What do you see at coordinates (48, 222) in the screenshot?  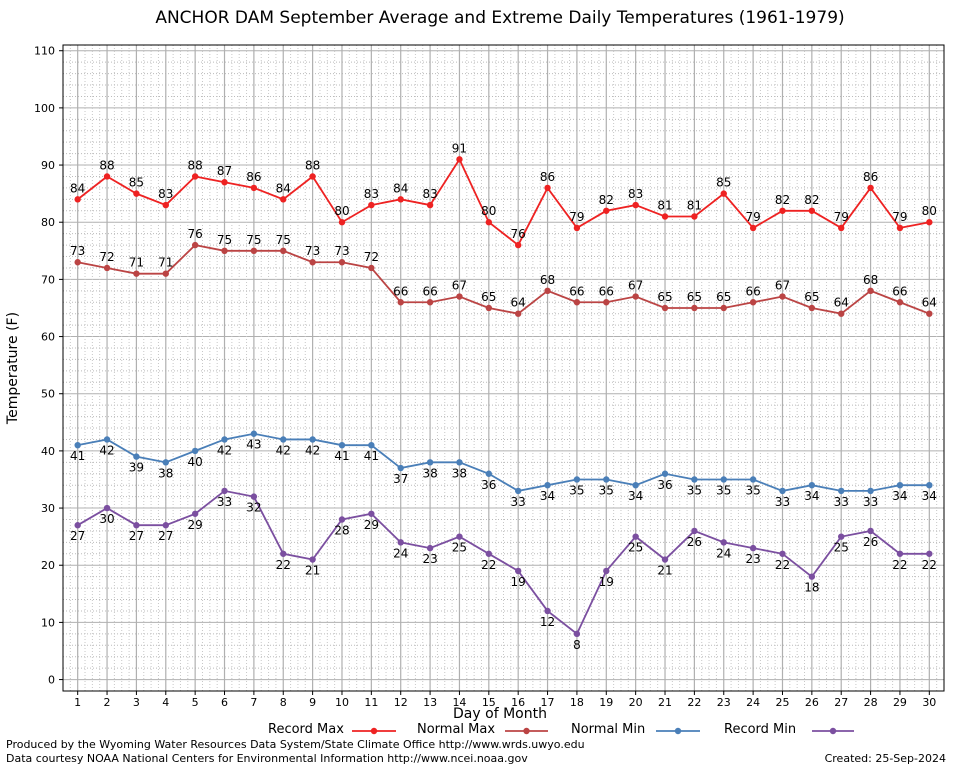 I see `y-tick-label: 80` at bounding box center [48, 222].